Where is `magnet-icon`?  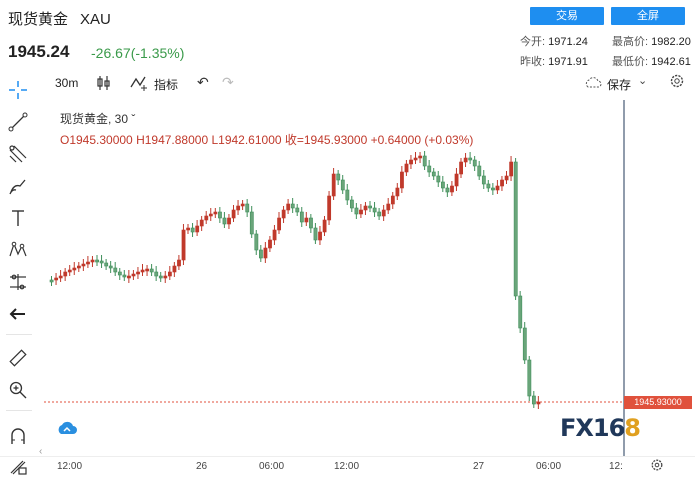
magnet-icon is located at coordinates (18, 436).